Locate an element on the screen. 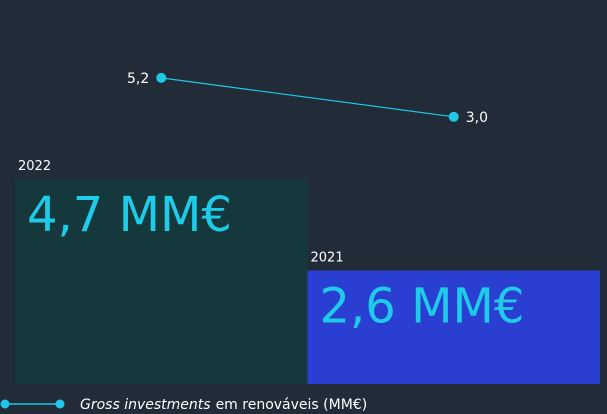 The width and height of the screenshot is (607, 414). line is located at coordinates (307, 97).